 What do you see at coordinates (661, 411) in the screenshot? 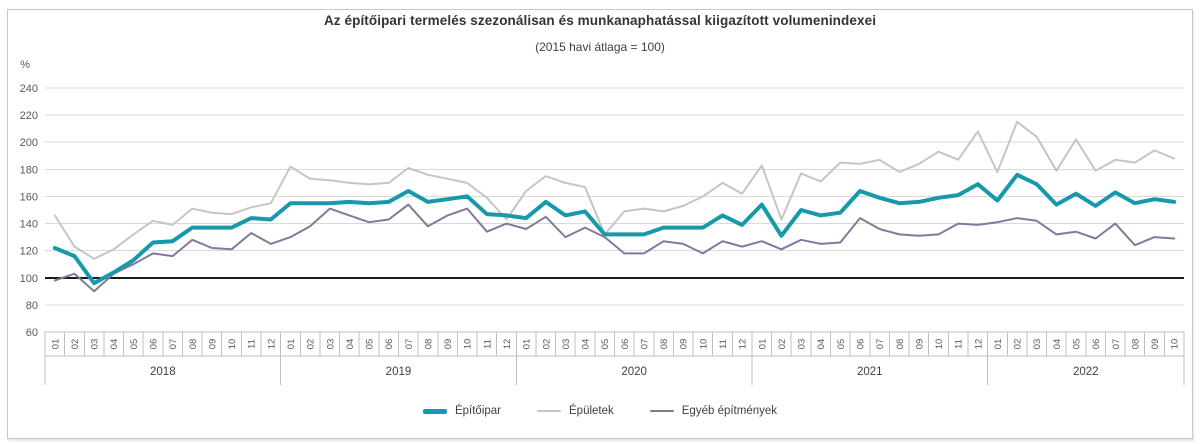
I see `legend-swatch-egyeb-epitmenyek` at bounding box center [661, 411].